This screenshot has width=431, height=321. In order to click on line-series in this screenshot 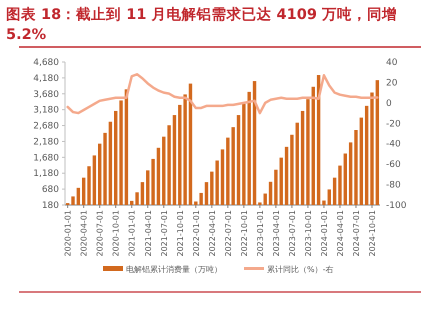, I will do `click(222, 93)`.